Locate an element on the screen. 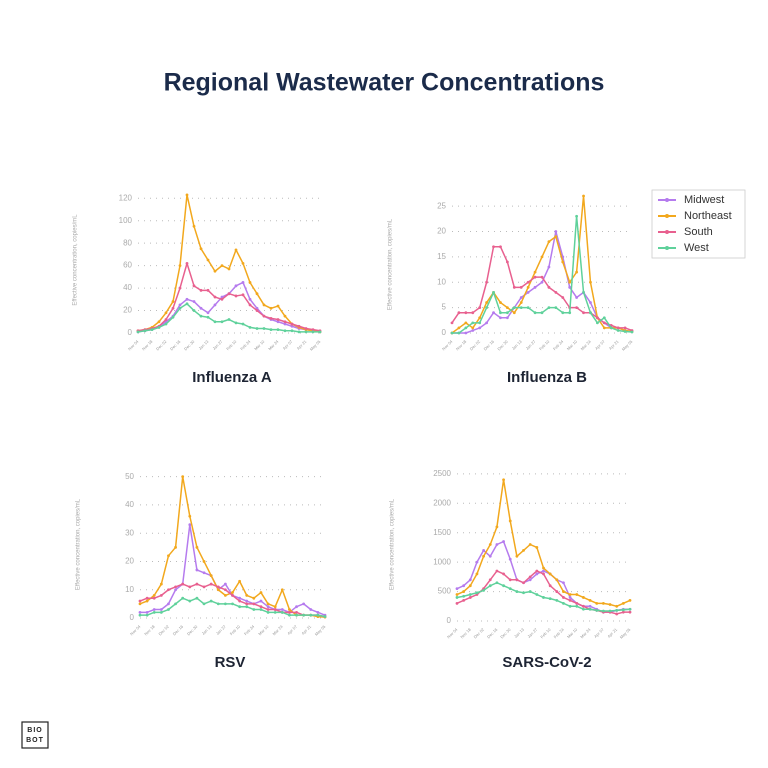  y-tick-label: 2000 is located at coordinates (442, 502).